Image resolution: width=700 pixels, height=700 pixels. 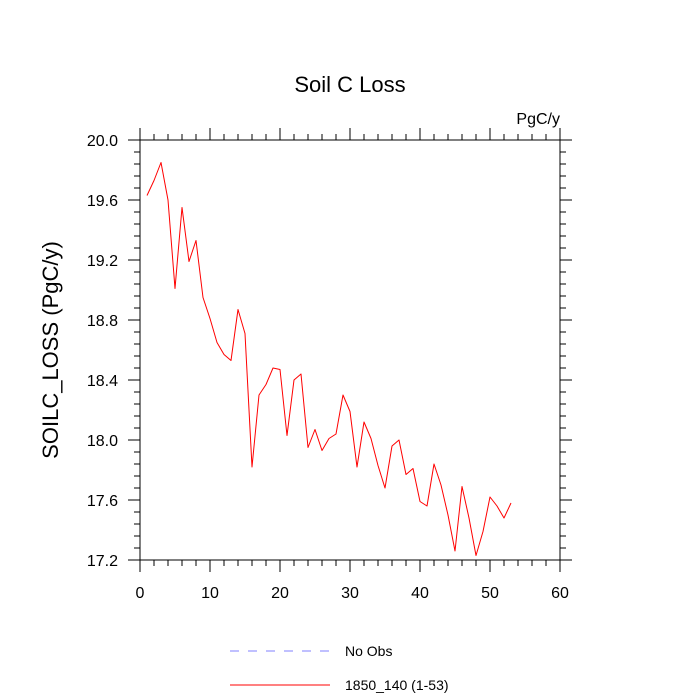 I want to click on x-tick-label: 60, so click(x=560, y=593).